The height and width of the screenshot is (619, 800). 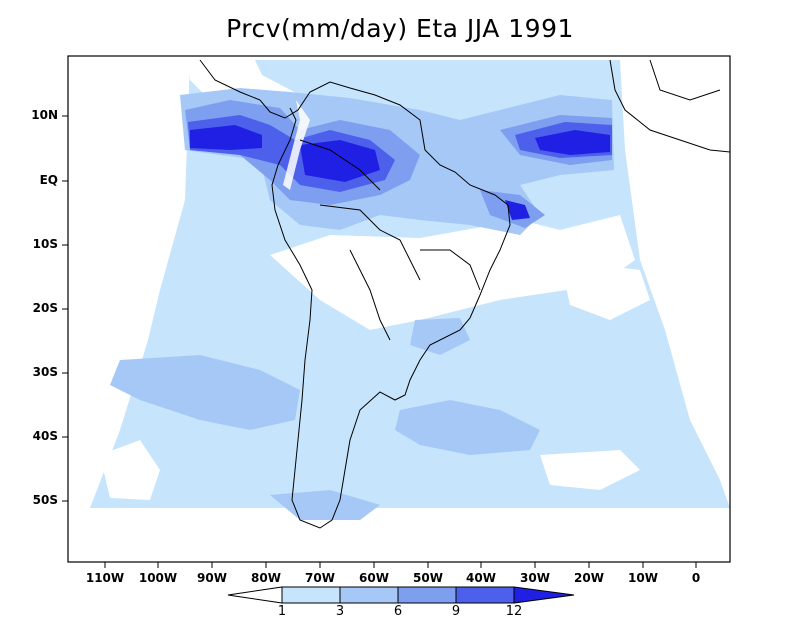 What do you see at coordinates (340, 611) in the screenshot?
I see `colorbar-label: 3` at bounding box center [340, 611].